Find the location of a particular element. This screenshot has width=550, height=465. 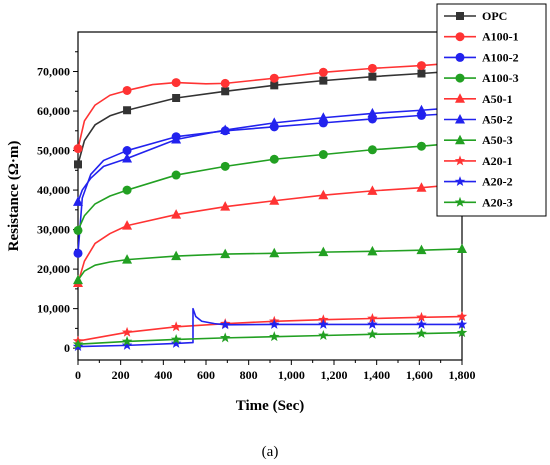

legend-label: A50-1 is located at coordinates (497, 99).